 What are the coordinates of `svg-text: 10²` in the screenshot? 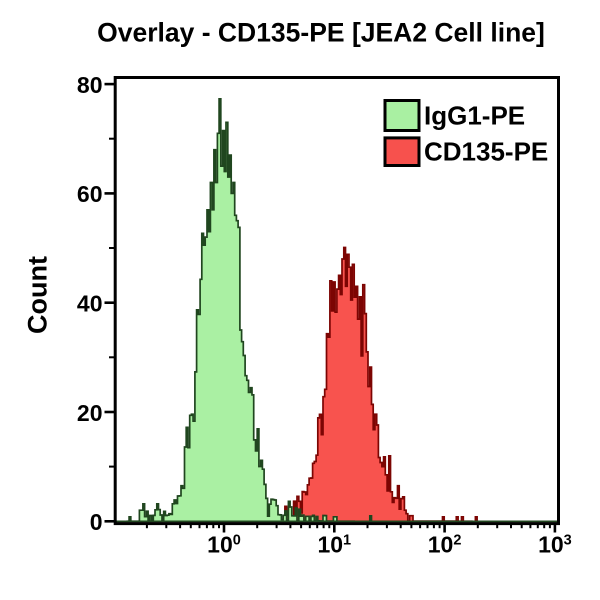 It's located at (445, 545).